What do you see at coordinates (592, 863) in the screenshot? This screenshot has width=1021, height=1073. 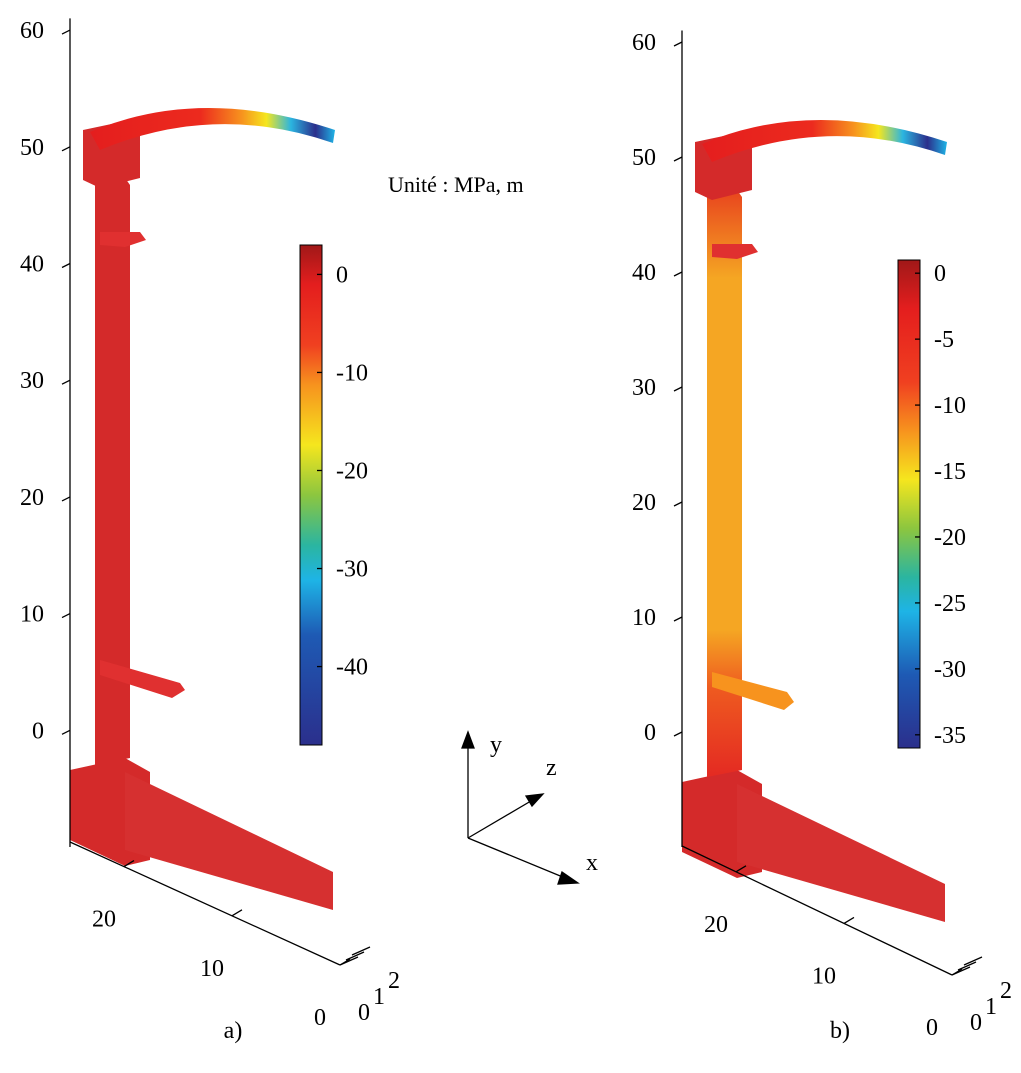 I see `triad-x-label: x` at bounding box center [592, 863].